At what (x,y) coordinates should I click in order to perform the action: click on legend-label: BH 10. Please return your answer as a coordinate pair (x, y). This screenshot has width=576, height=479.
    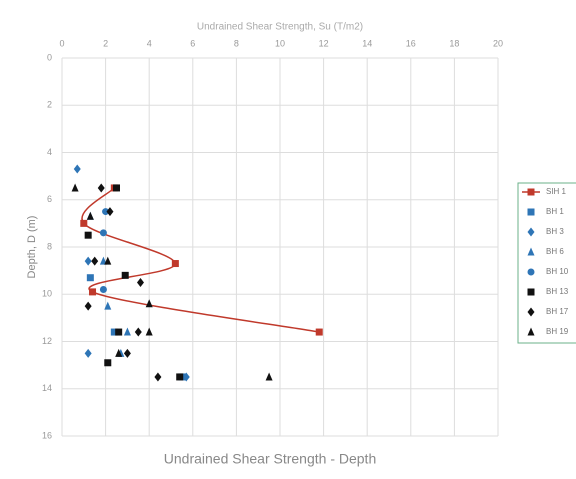
    Looking at the image, I should click on (557, 271).